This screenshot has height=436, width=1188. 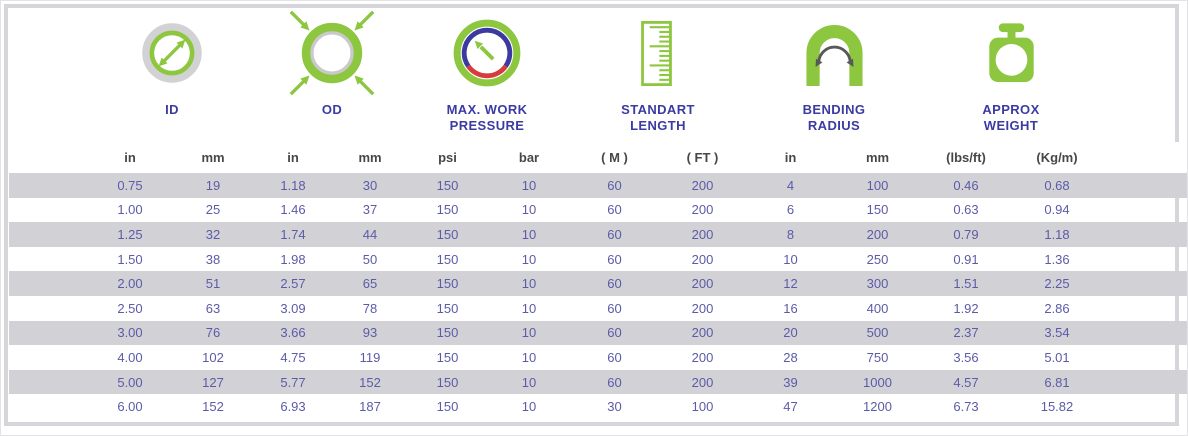 I want to click on data-cell: 1000, so click(x=877, y=382).